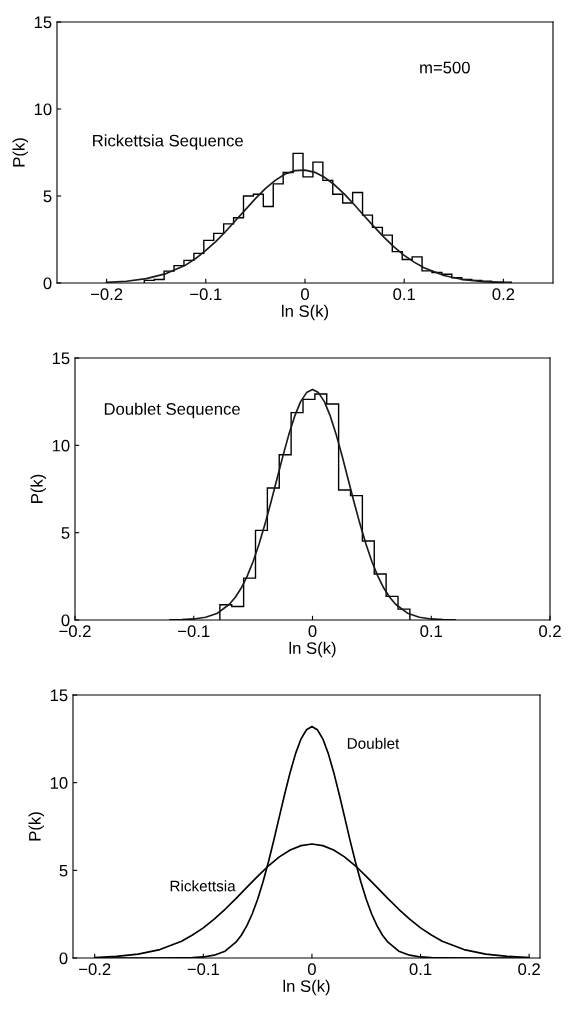 This screenshot has width=569, height=1014. I want to click on annotation: m=500, so click(445, 67).